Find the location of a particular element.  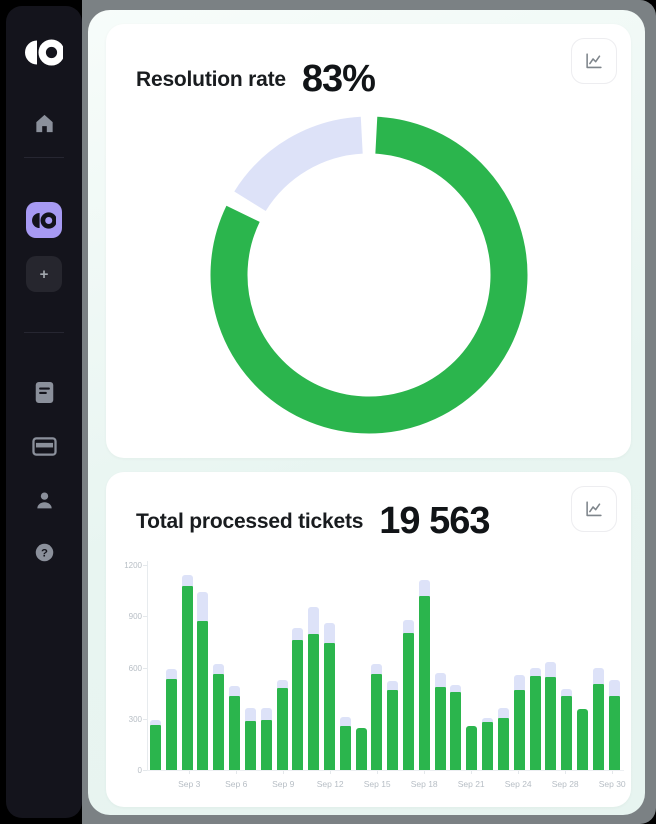

sidebar-item-home is located at coordinates (44, 123).